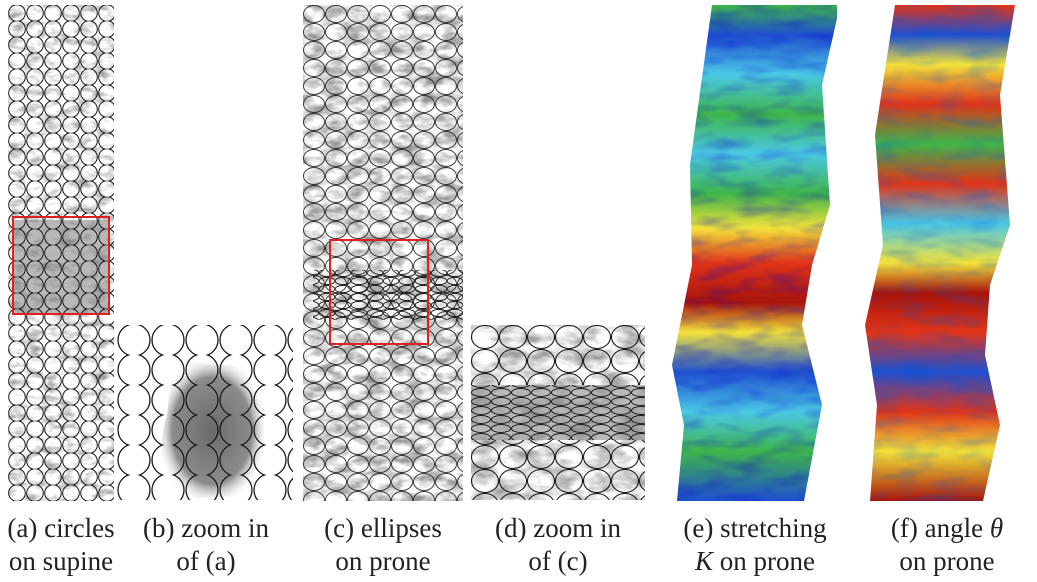 This screenshot has width=1037, height=582. What do you see at coordinates (947, 561) in the screenshot?
I see `caption-f-line2: on prone` at bounding box center [947, 561].